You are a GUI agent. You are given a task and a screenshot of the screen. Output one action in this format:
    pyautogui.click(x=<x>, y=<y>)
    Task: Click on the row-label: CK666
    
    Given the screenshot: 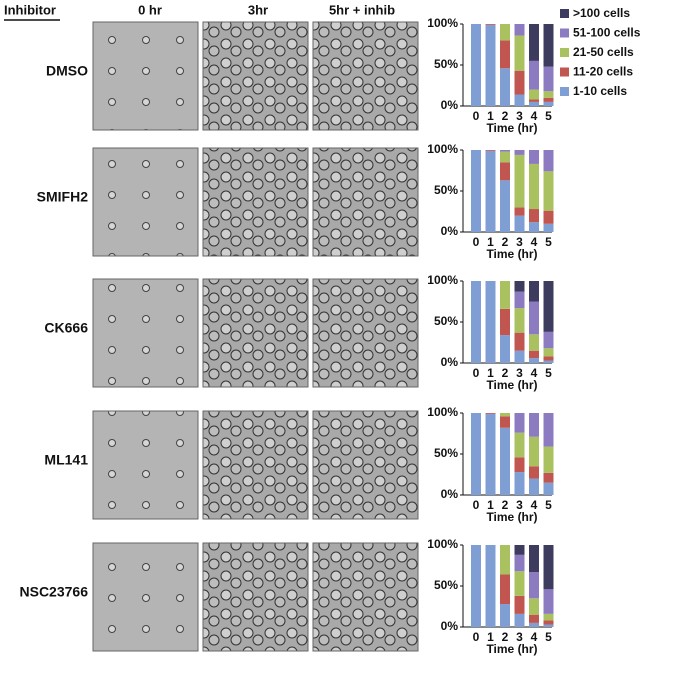 What is the action you would take?
    pyautogui.click(x=66, y=328)
    